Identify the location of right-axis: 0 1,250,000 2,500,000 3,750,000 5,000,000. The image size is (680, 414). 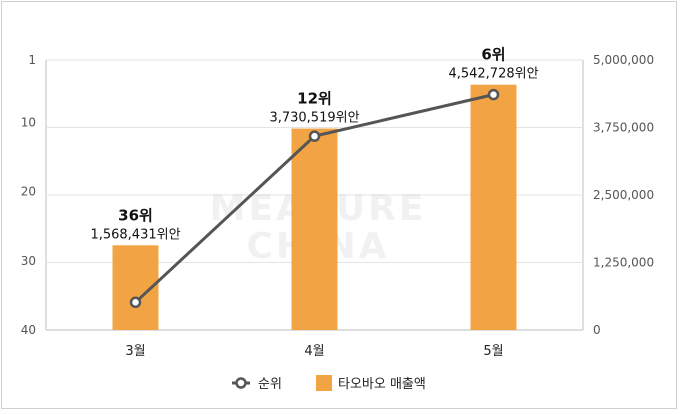
(623, 195).